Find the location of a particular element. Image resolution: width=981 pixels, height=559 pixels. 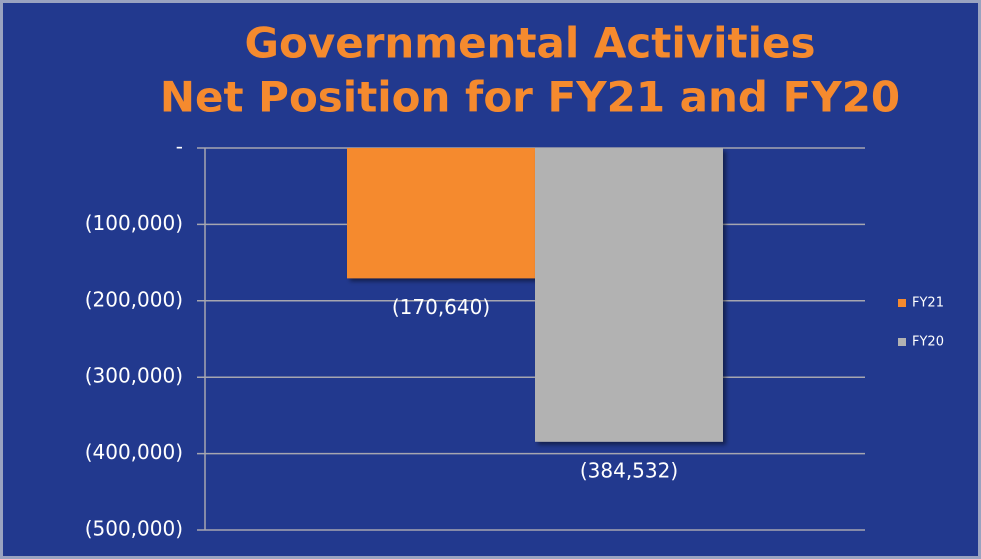

value-label: (384,532) is located at coordinates (629, 470).